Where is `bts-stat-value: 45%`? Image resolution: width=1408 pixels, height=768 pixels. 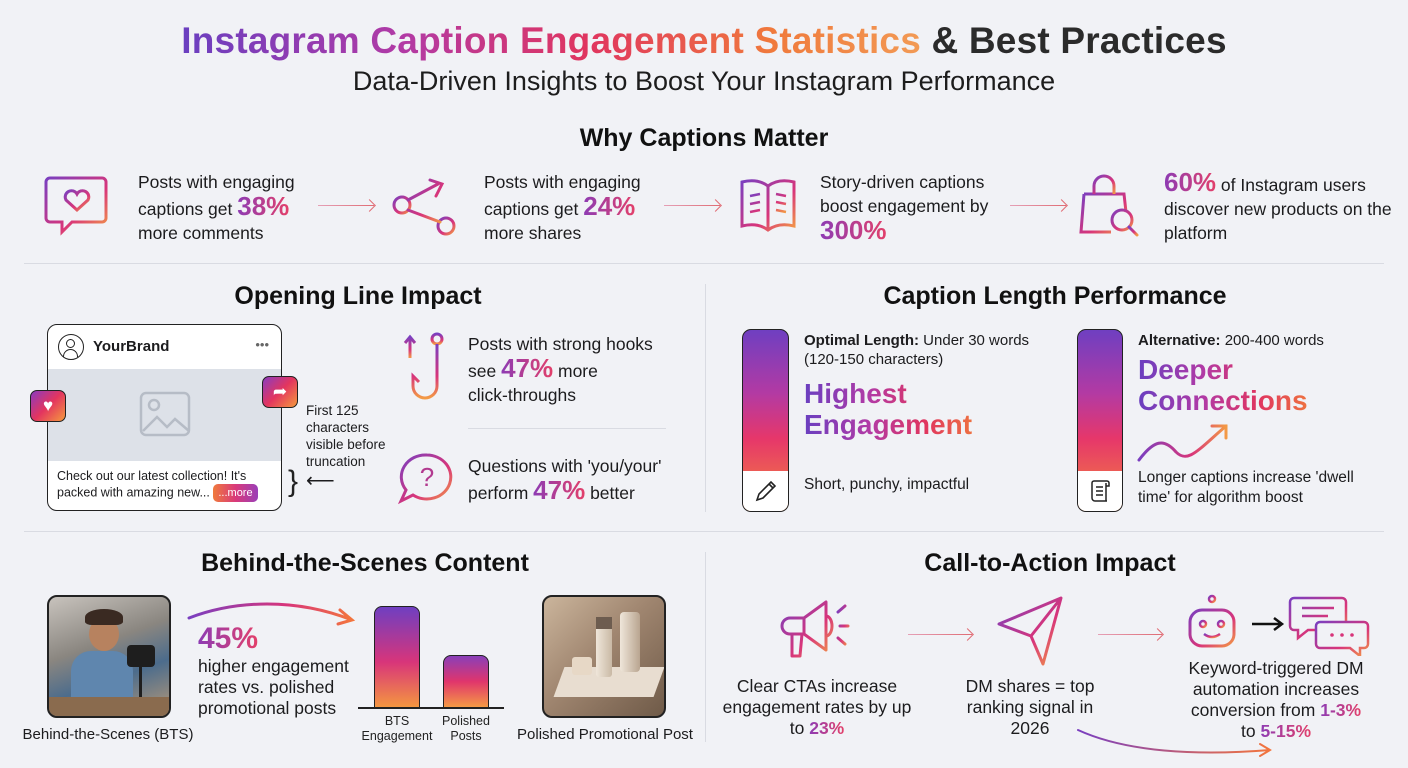
bts-stat-value: 45% is located at coordinates (228, 638).